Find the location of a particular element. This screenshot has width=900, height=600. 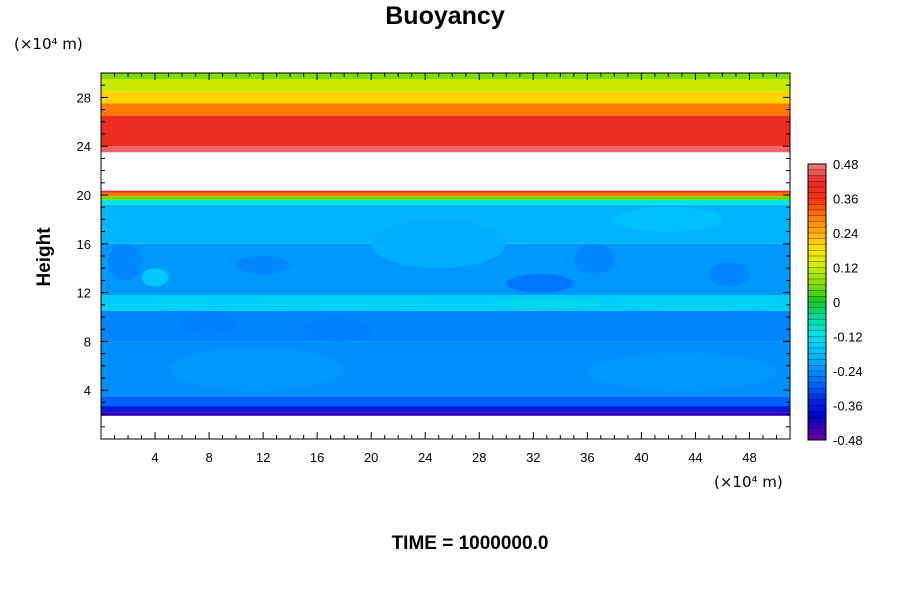

x-tick-label: 16 is located at coordinates (317, 457).